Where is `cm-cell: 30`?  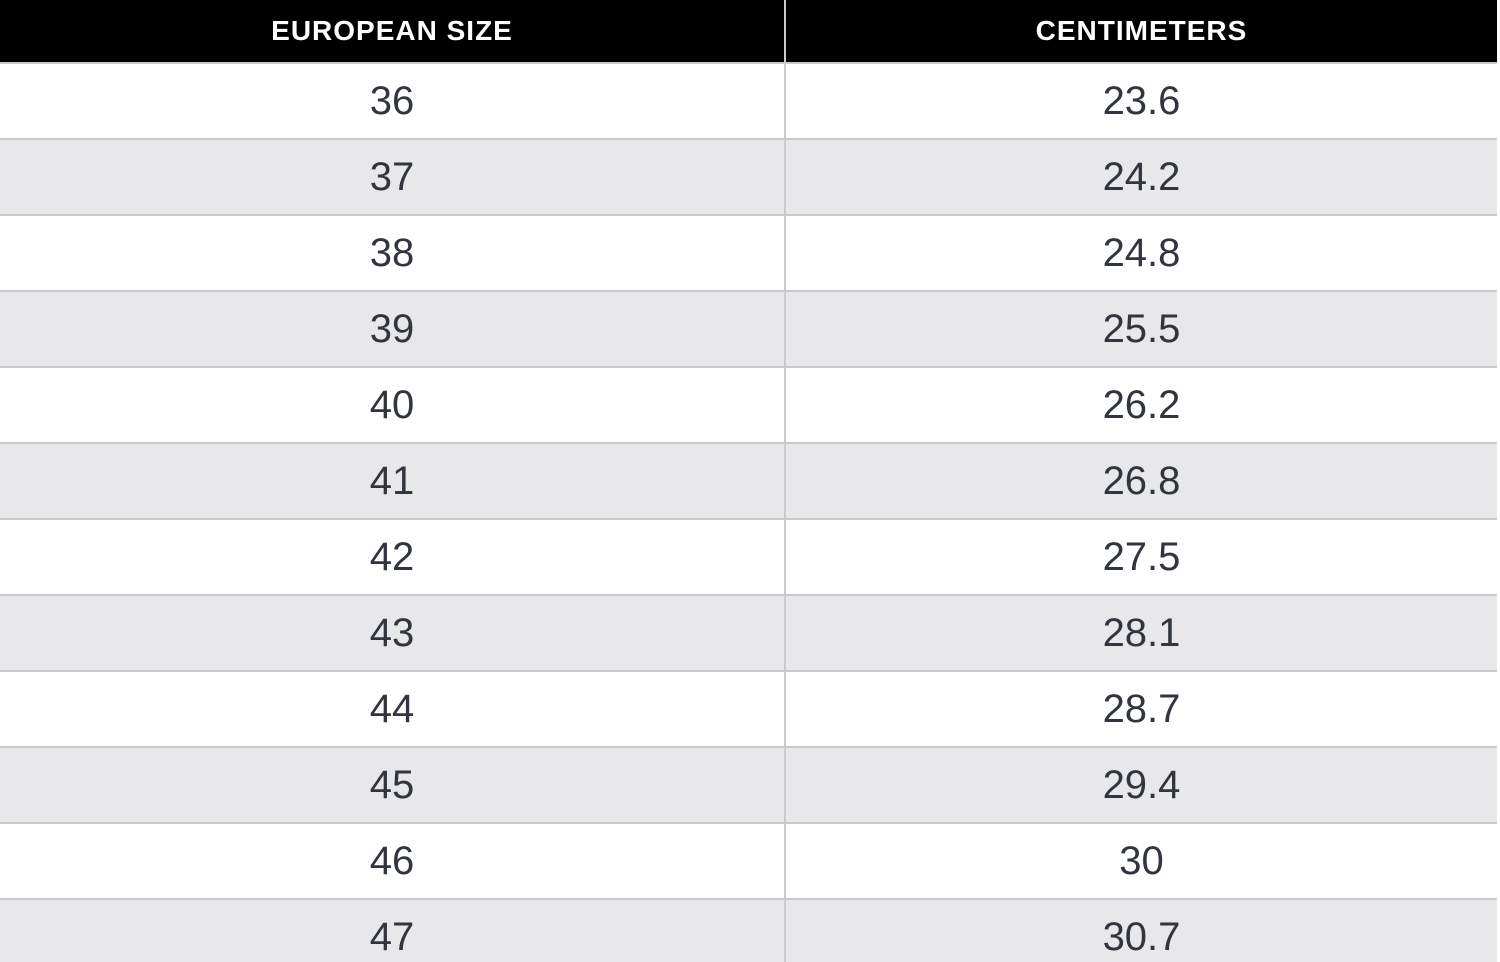
cm-cell: 30 is located at coordinates (1140, 860).